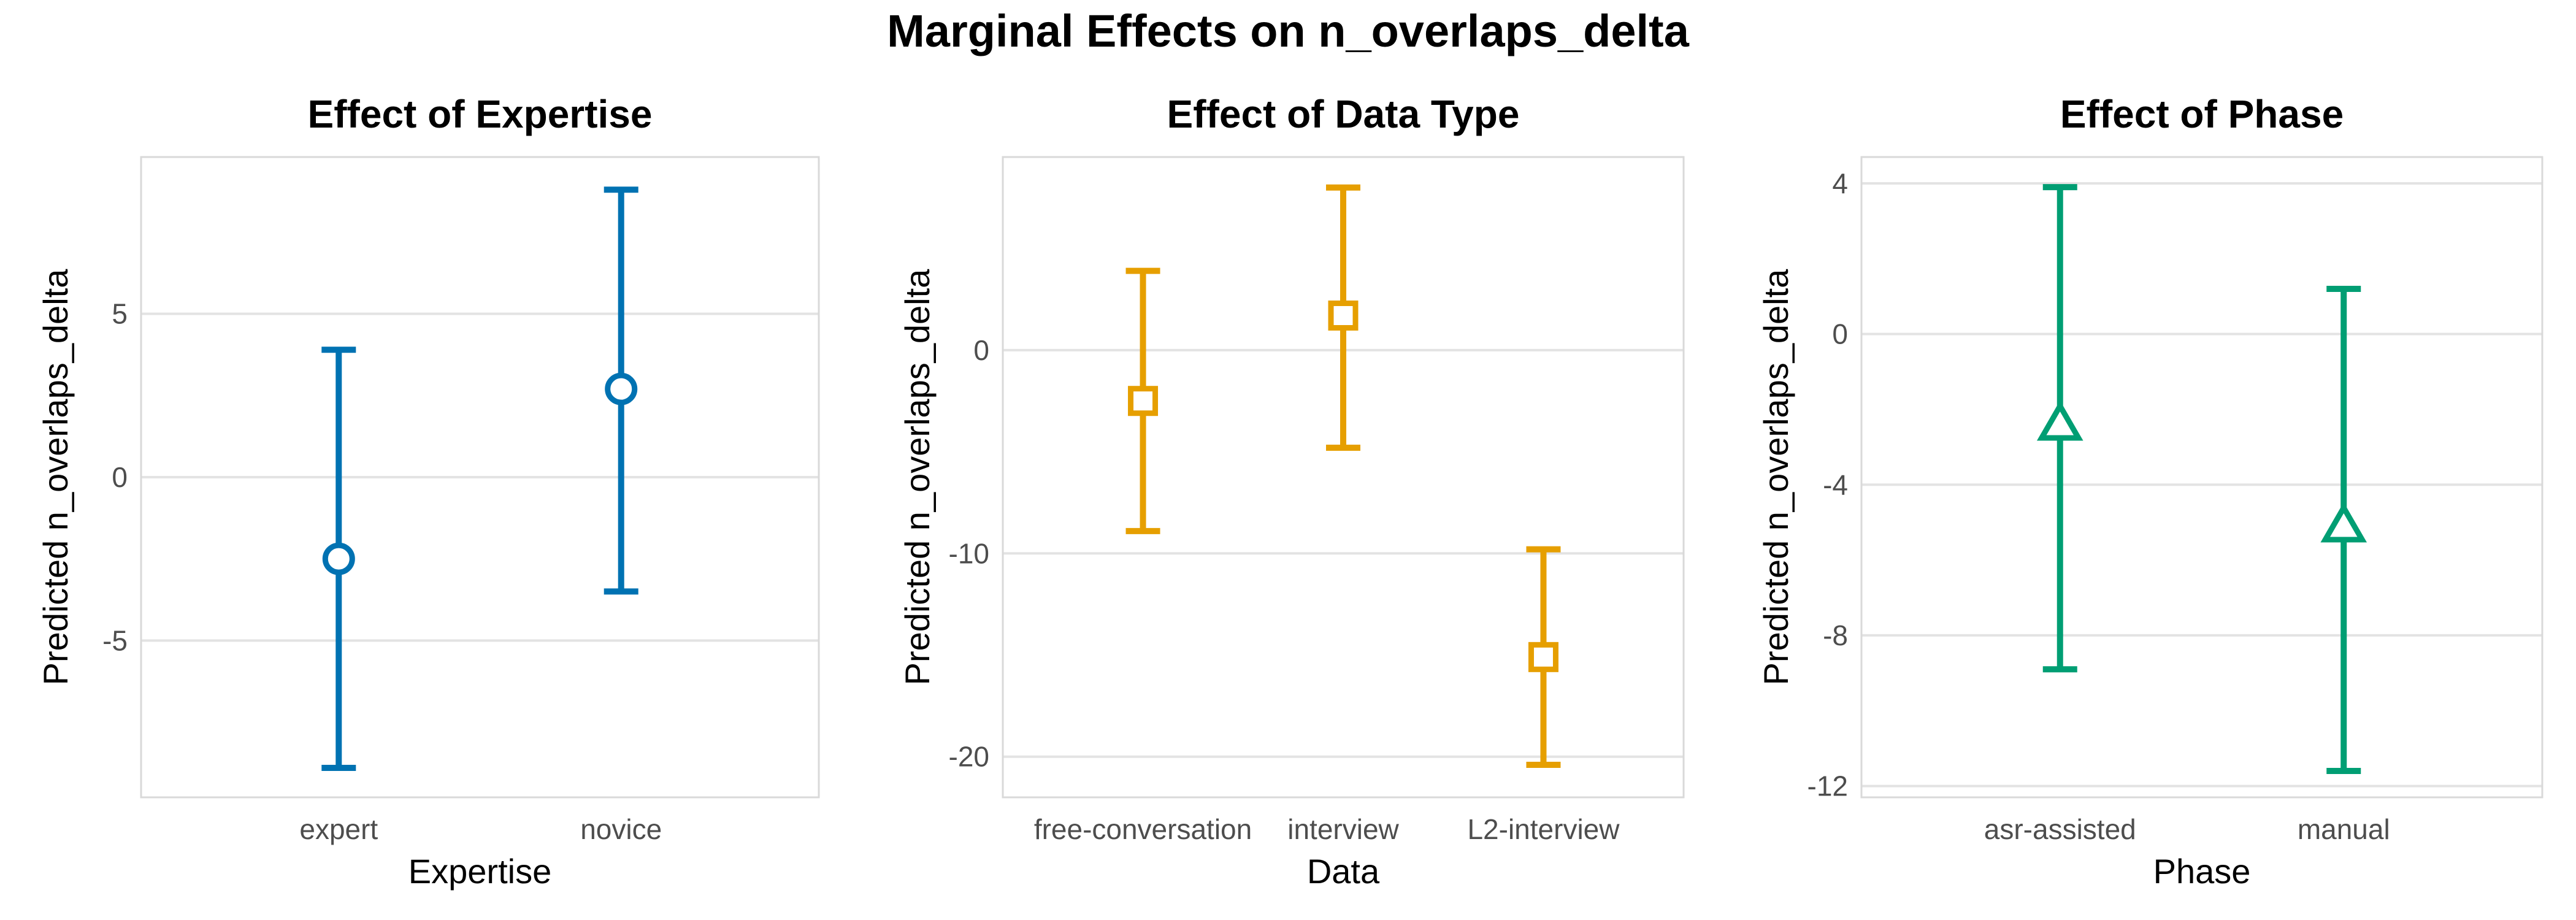 This screenshot has height=920, width=2576. What do you see at coordinates (338, 829) in the screenshot?
I see `x-tick-label: expert` at bounding box center [338, 829].